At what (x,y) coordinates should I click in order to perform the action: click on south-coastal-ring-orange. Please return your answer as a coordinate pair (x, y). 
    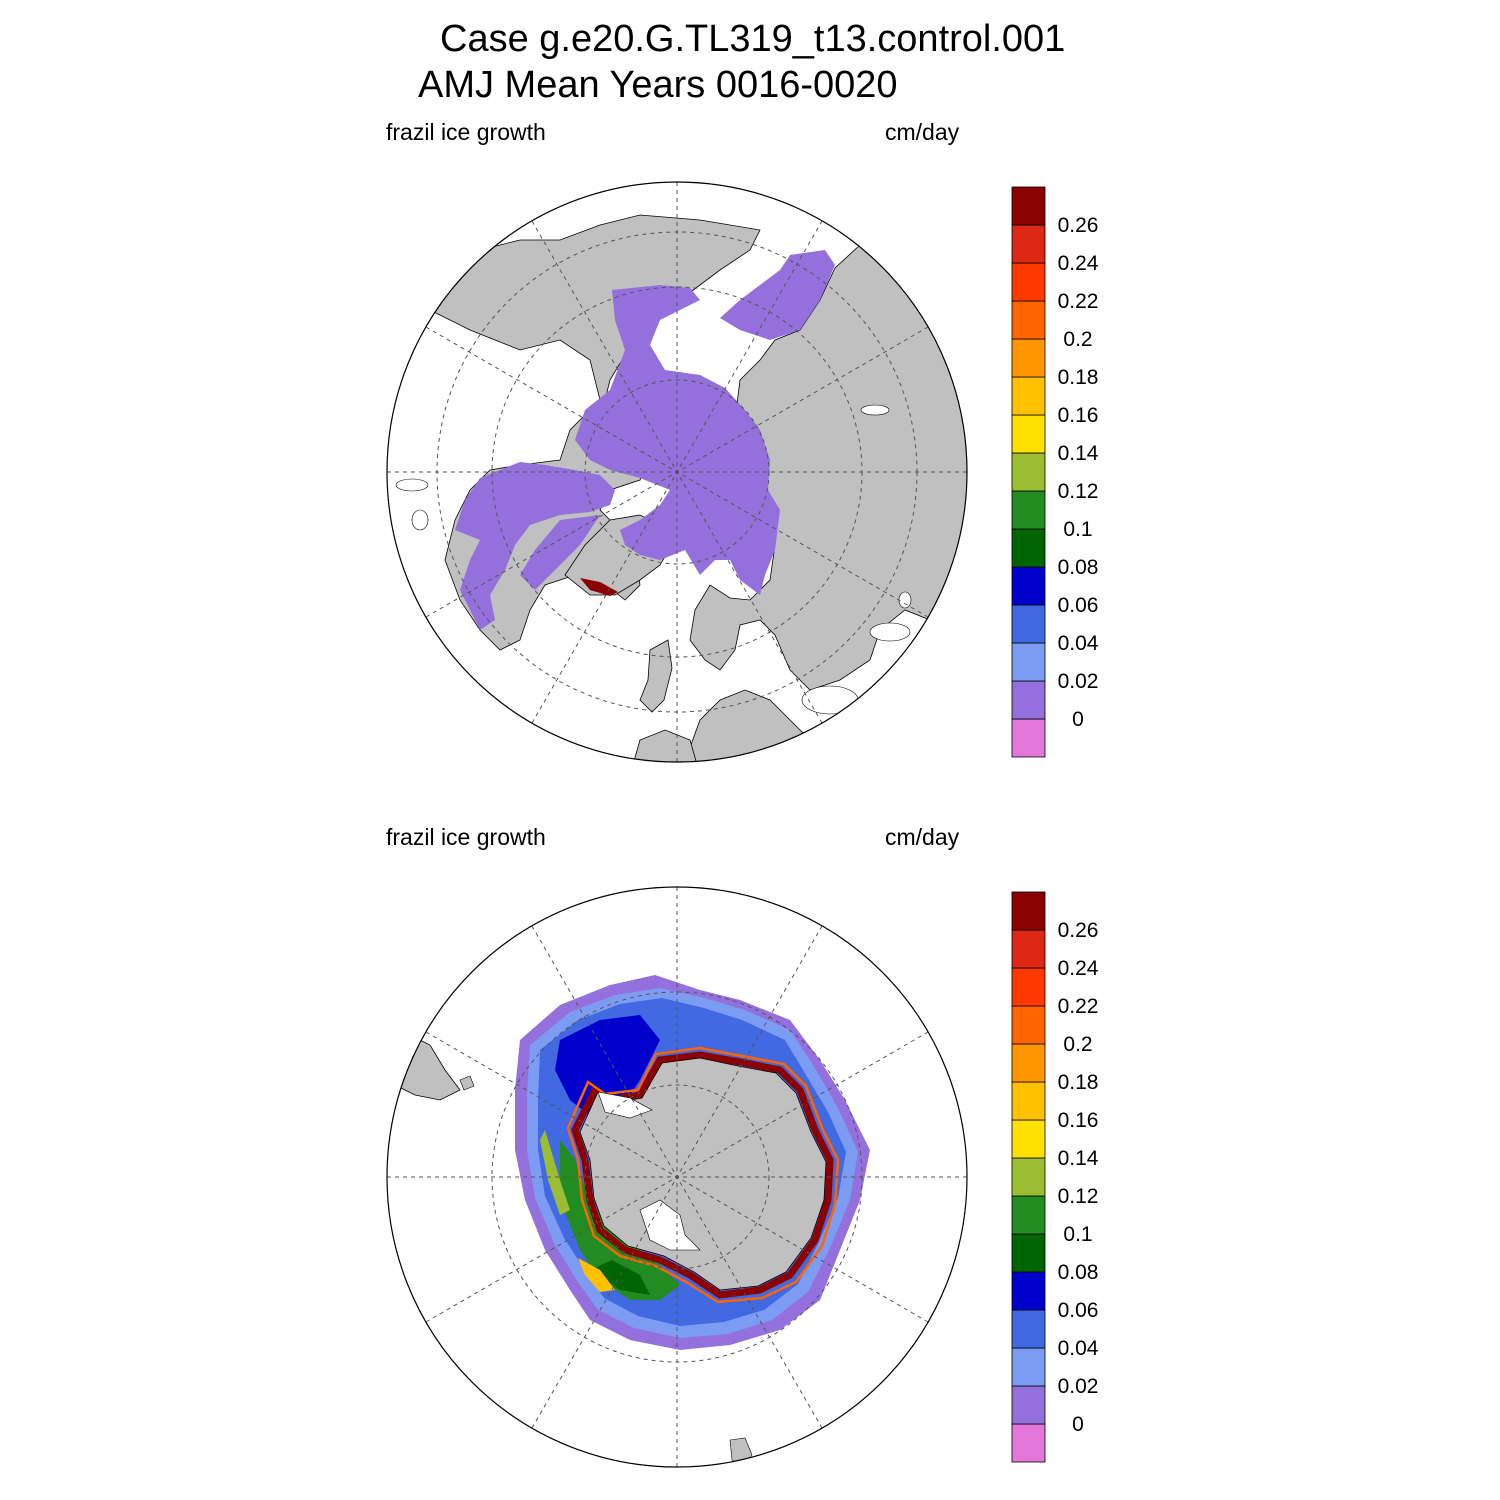
    Looking at the image, I should click on (703, 1175).